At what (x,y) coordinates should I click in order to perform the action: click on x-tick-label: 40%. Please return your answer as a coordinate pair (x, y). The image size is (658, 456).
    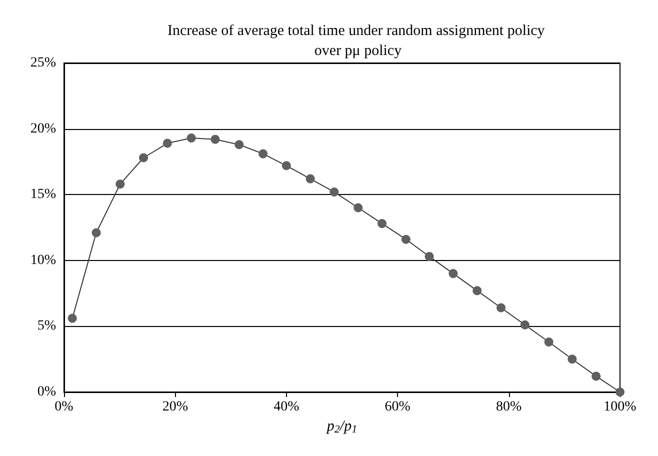
    Looking at the image, I should click on (287, 407).